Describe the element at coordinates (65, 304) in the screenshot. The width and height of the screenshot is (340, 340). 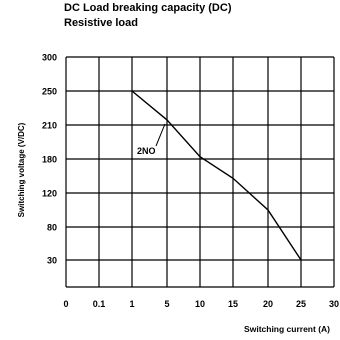
I see `x-tick-label: 0` at that location.